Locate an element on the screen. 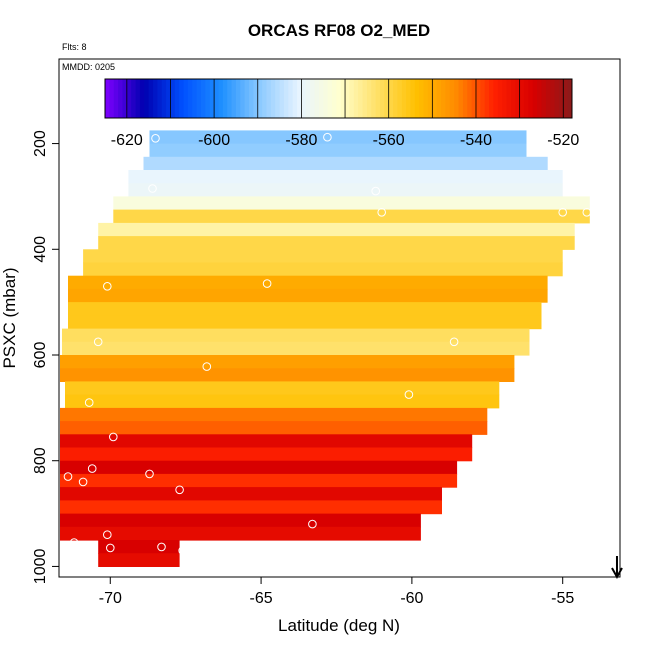  colorbar-tick-label: -620 is located at coordinates (127, 140).